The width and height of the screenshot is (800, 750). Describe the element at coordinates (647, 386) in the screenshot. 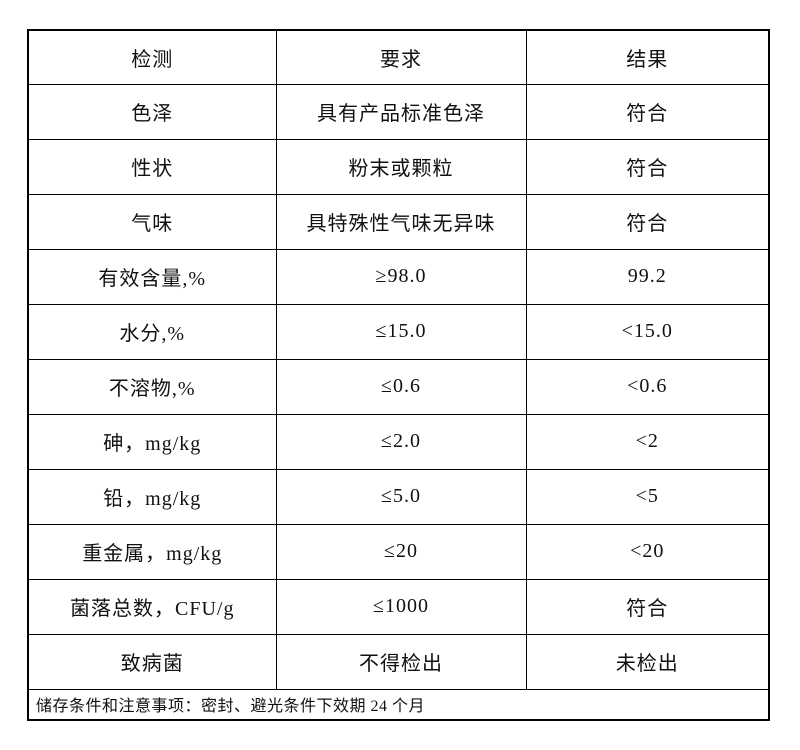

I see `cell-result: <0.6` at that location.